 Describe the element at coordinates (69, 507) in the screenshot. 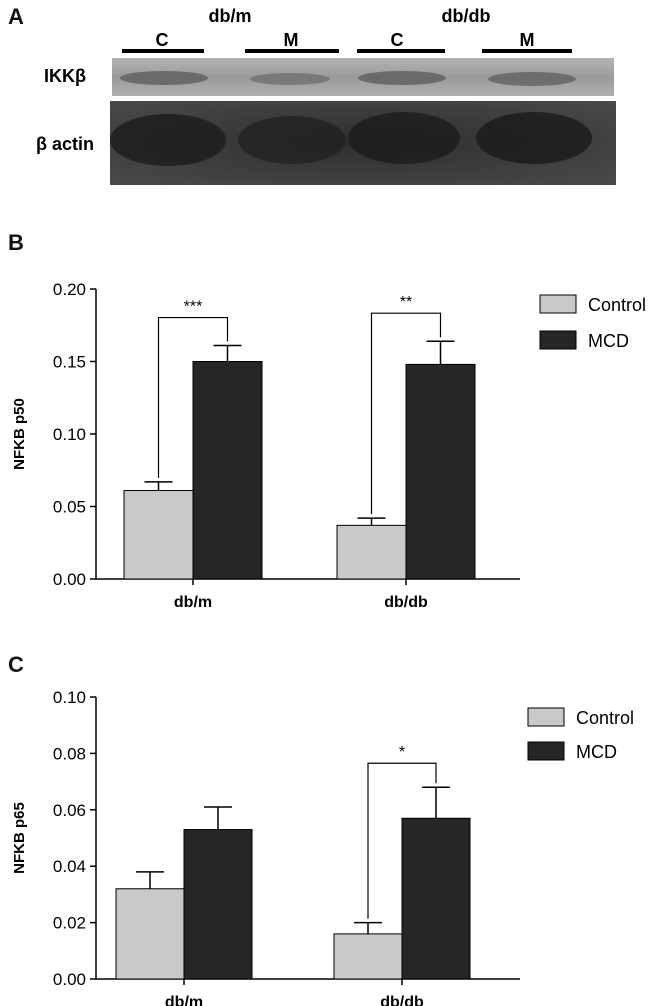

I see `y-tick-label: 0.05` at that location.